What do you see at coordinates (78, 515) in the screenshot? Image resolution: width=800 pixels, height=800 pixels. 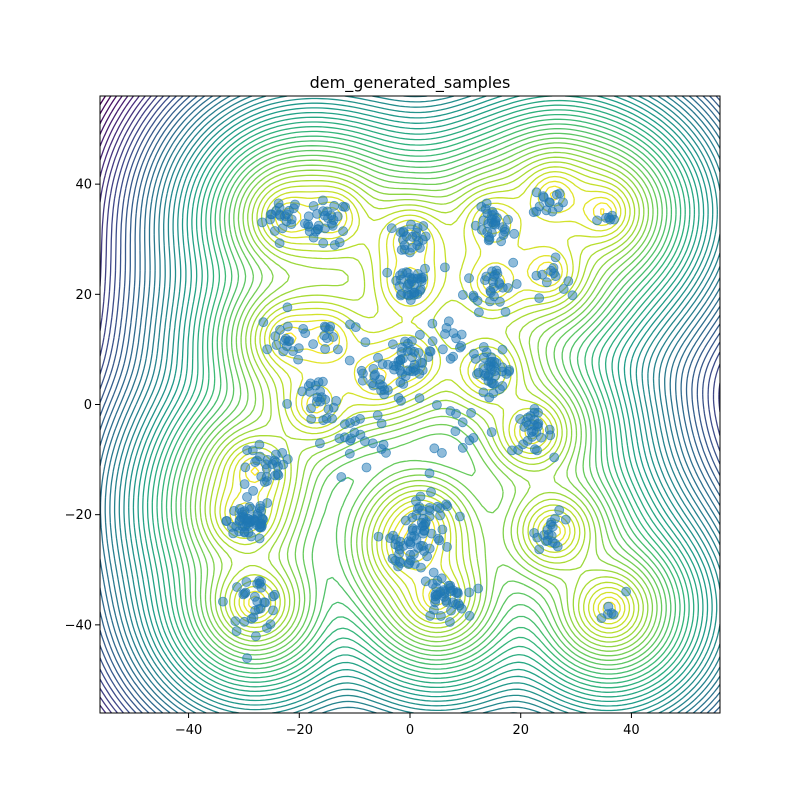 I see `y-tick-label: −20` at bounding box center [78, 515].